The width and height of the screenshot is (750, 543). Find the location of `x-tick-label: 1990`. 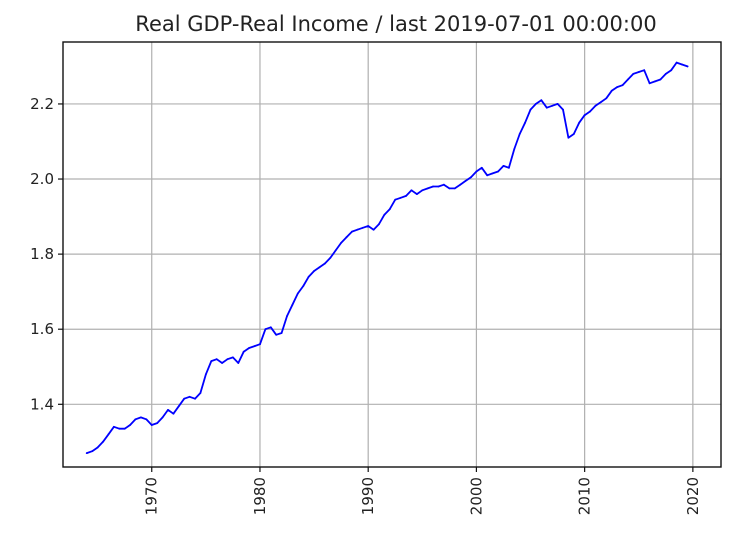

x-tick-label: 1990 is located at coordinates (368, 496).